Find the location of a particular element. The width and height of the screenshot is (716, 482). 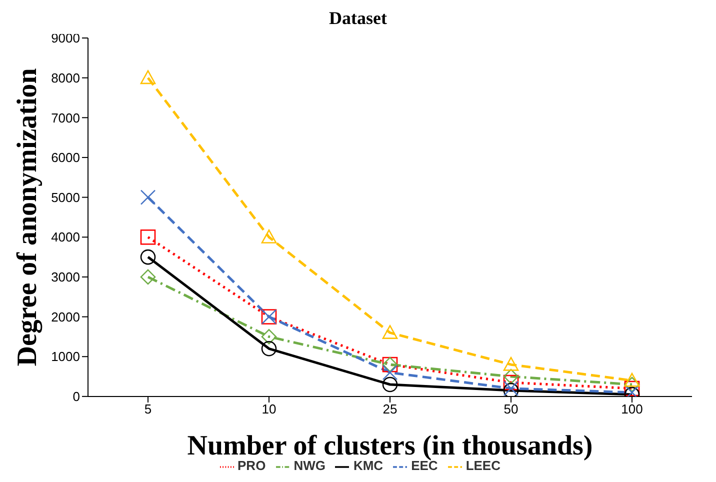

y-tick-label: 1000 is located at coordinates (65, 356).